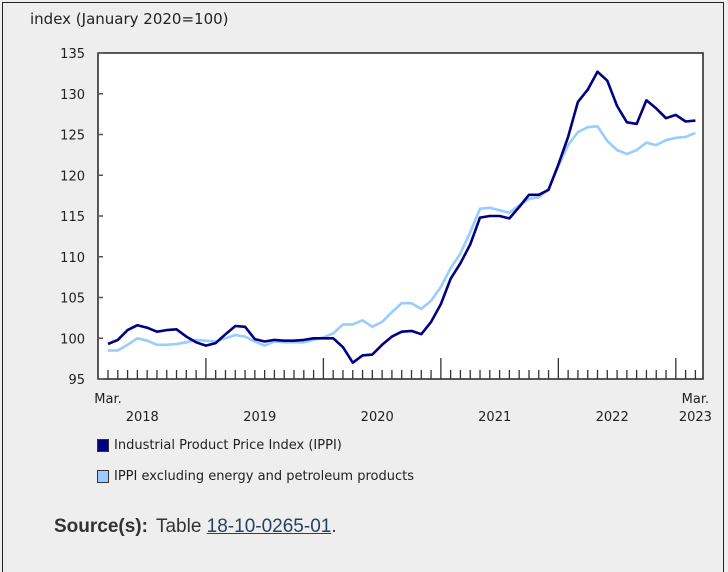 The width and height of the screenshot is (728, 572). What do you see at coordinates (612, 417) in the screenshot?
I see `x-year-label: 2022` at bounding box center [612, 417].